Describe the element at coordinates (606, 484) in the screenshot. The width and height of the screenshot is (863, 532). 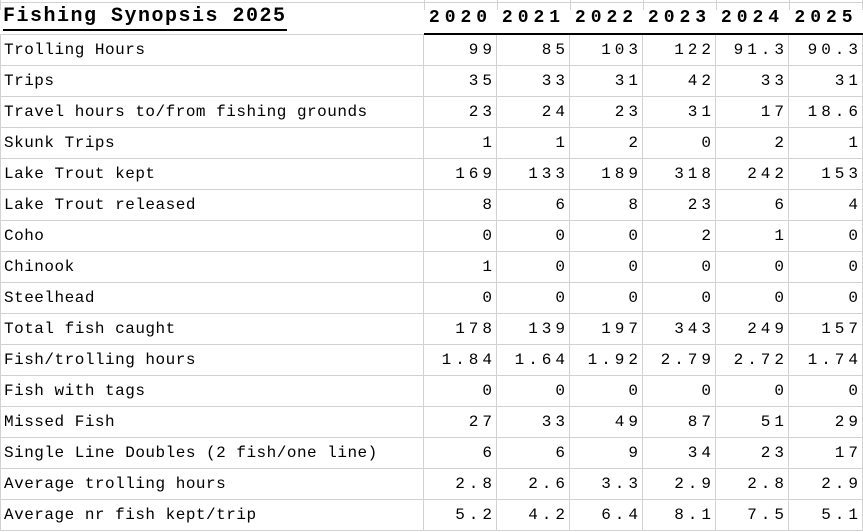
I see `cell-value: 3.3` at that location.